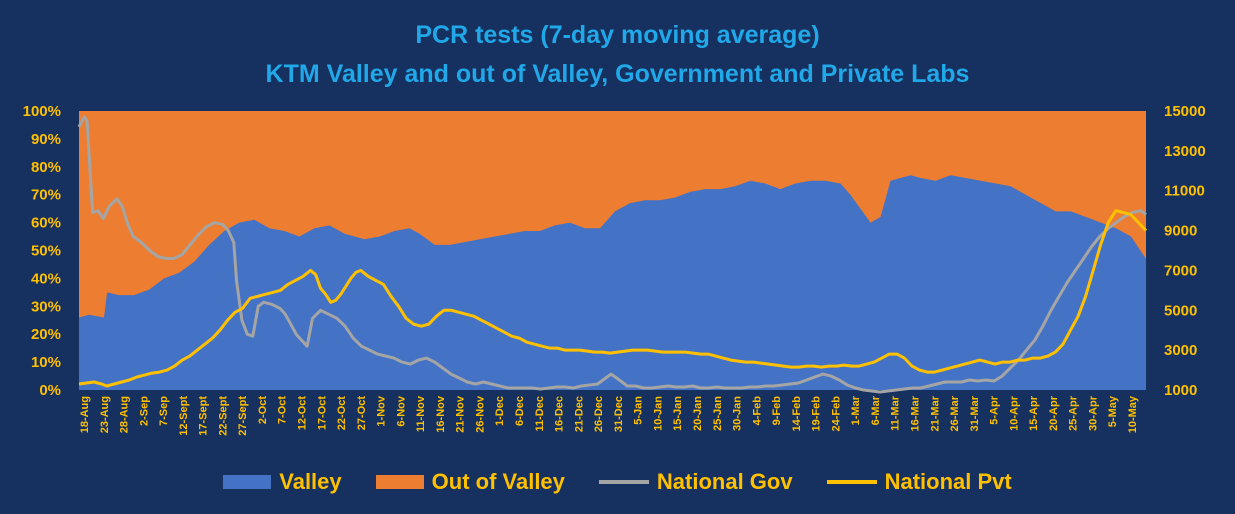  Describe the element at coordinates (1054, 413) in the screenshot. I see `x-tick-label: 20-Apr` at that location.